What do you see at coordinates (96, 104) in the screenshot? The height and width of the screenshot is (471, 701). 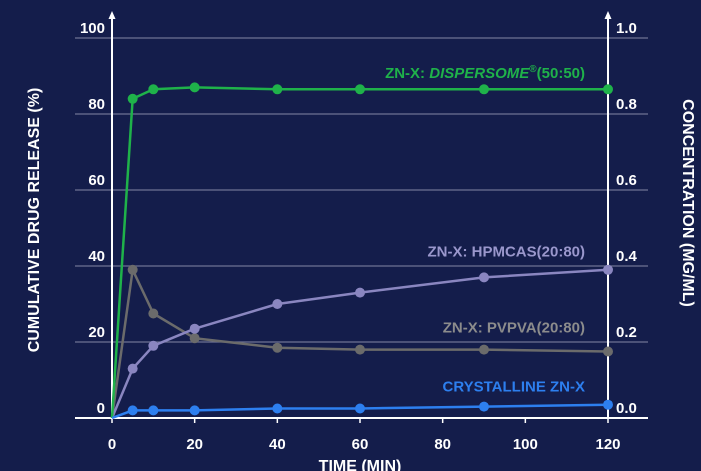 I see `y-tick-label-left: 80` at bounding box center [96, 104].